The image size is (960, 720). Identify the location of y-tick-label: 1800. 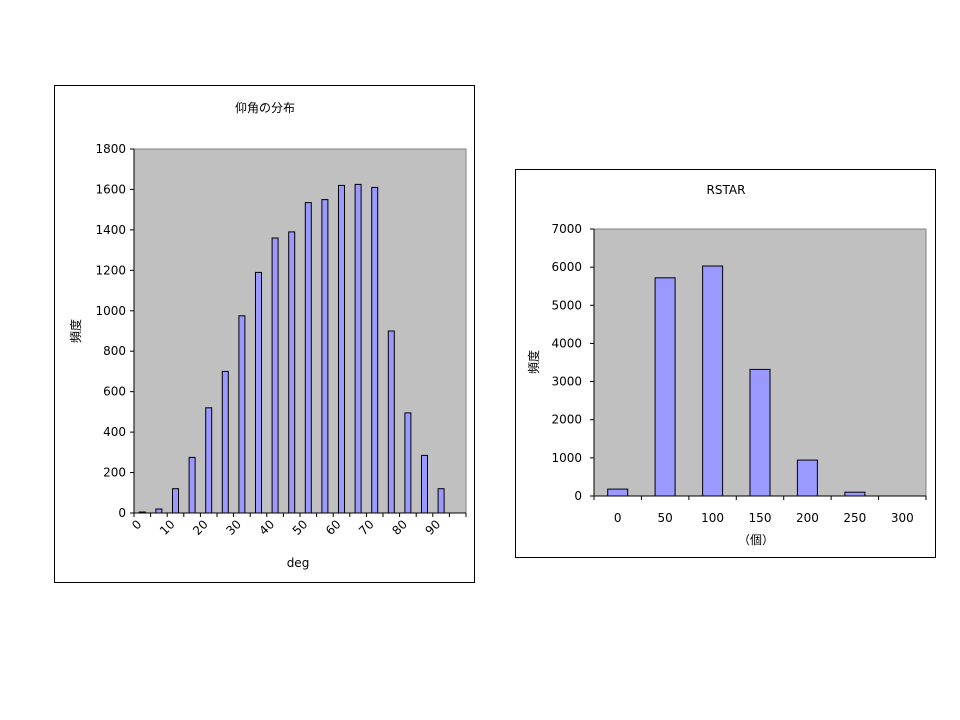
(110, 149).